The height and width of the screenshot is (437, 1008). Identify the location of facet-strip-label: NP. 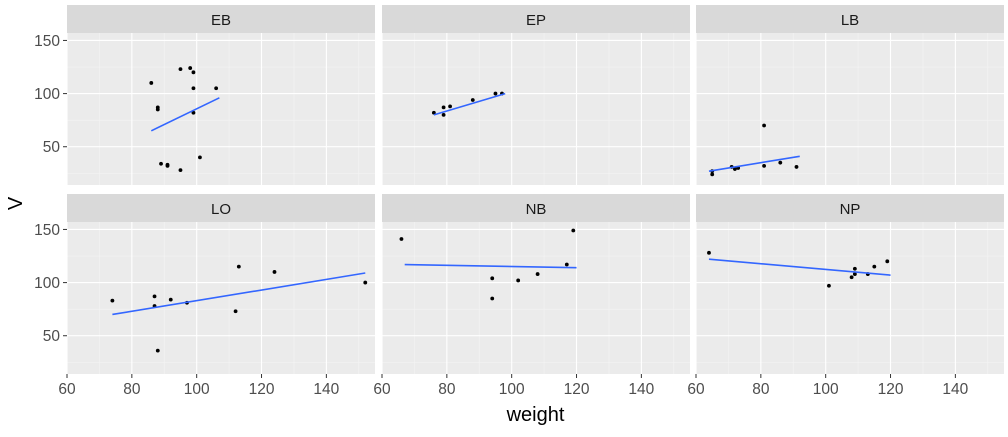
(850, 209).